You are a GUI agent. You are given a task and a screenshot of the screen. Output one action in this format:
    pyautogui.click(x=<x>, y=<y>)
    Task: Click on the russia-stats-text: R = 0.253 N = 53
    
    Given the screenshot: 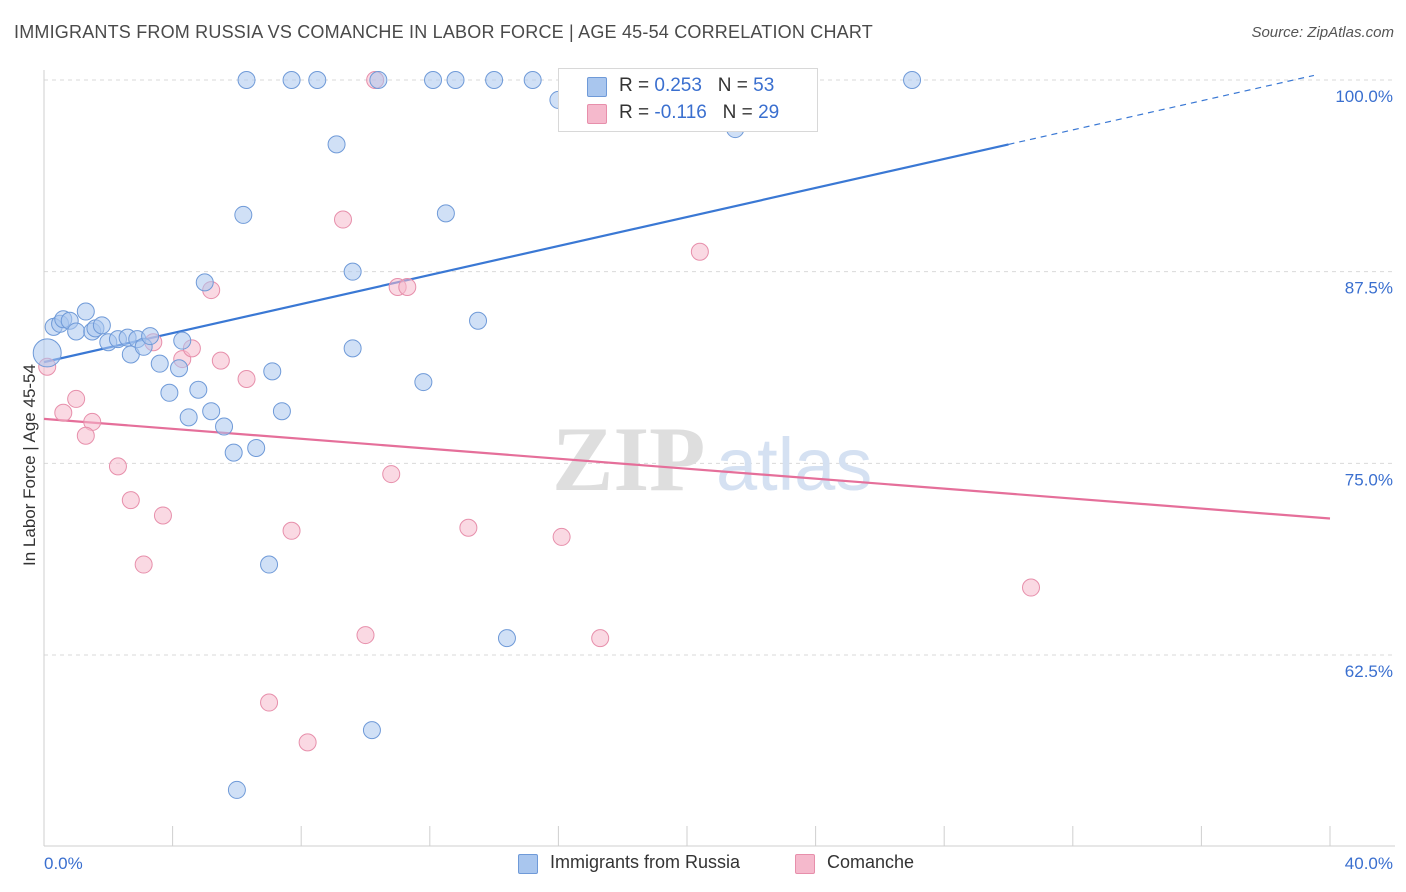 What is the action you would take?
    pyautogui.click(x=697, y=85)
    